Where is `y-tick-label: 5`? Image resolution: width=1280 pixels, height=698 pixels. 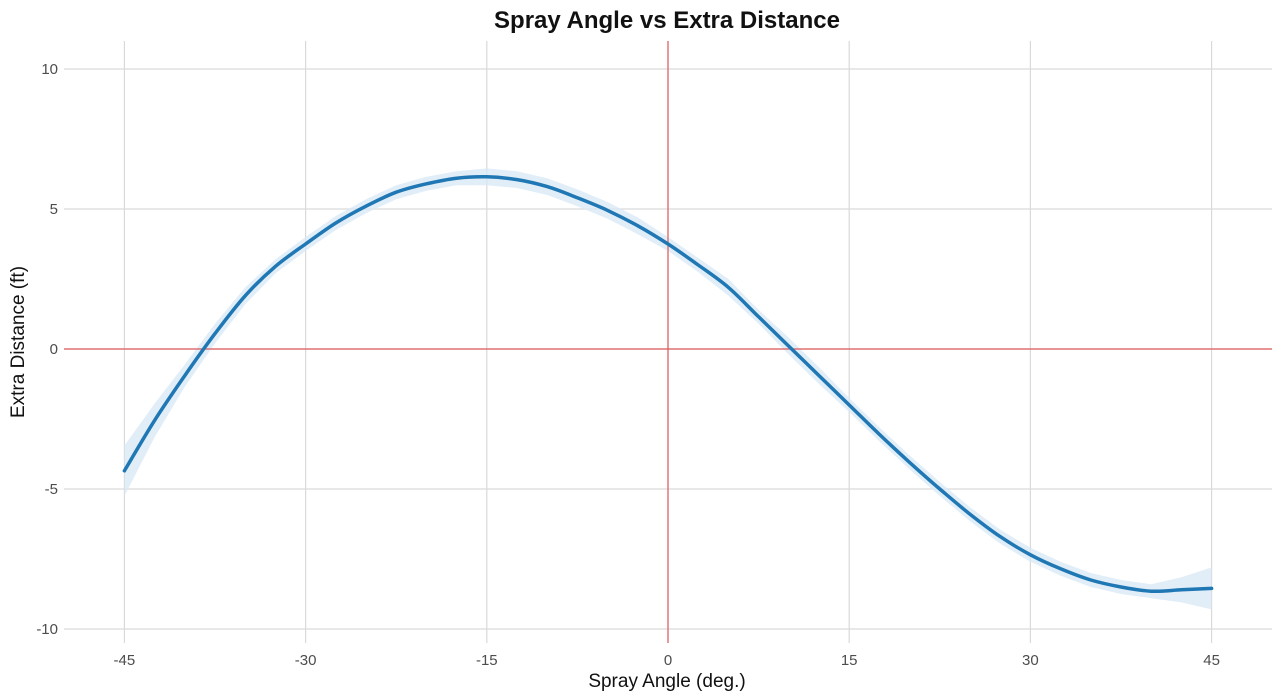
y-tick-label: 5 is located at coordinates (54, 209).